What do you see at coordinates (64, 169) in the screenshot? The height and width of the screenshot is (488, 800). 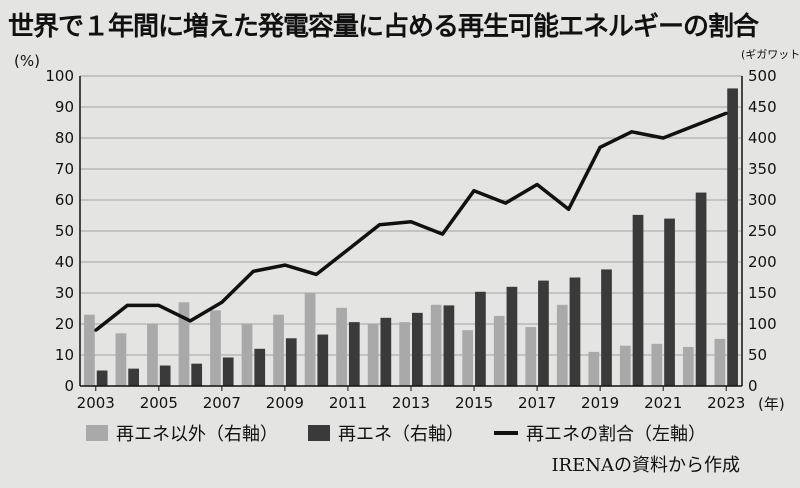 I see `left-tick-label: 70` at bounding box center [64, 169].